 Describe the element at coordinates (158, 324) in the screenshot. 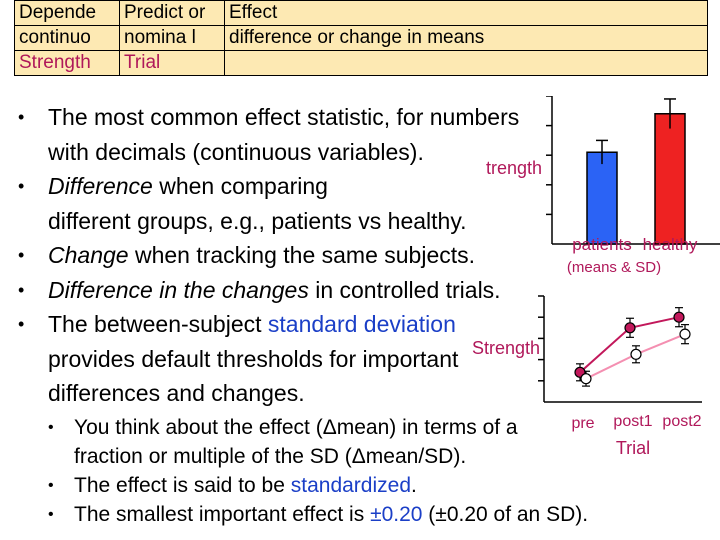

I see `bullet-text: The between-subject` at that location.